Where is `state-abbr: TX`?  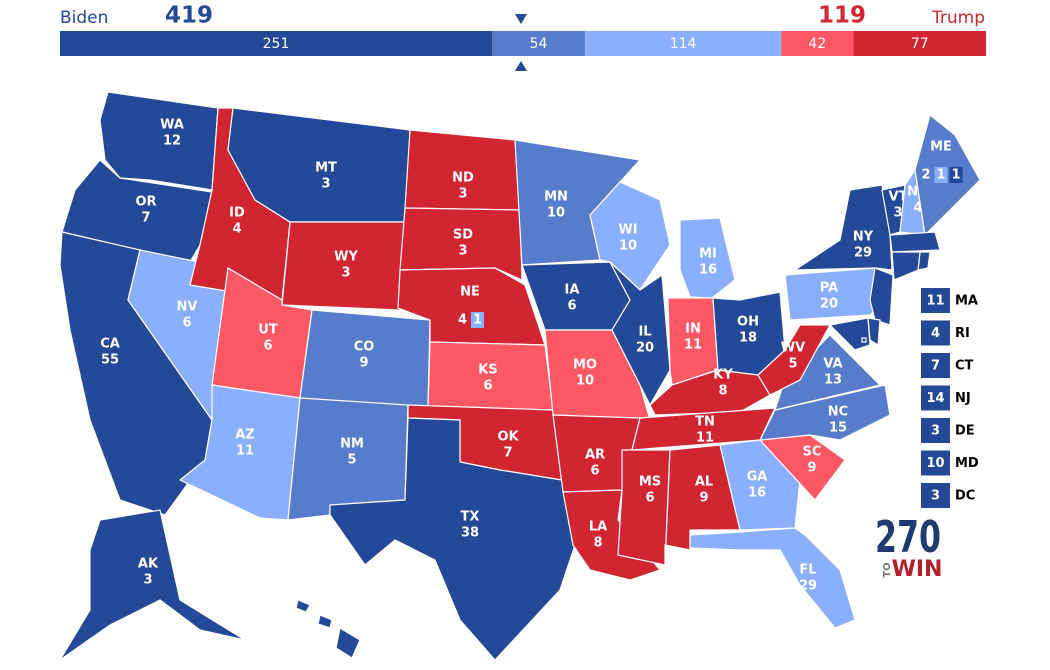 state-abbr: TX is located at coordinates (470, 517).